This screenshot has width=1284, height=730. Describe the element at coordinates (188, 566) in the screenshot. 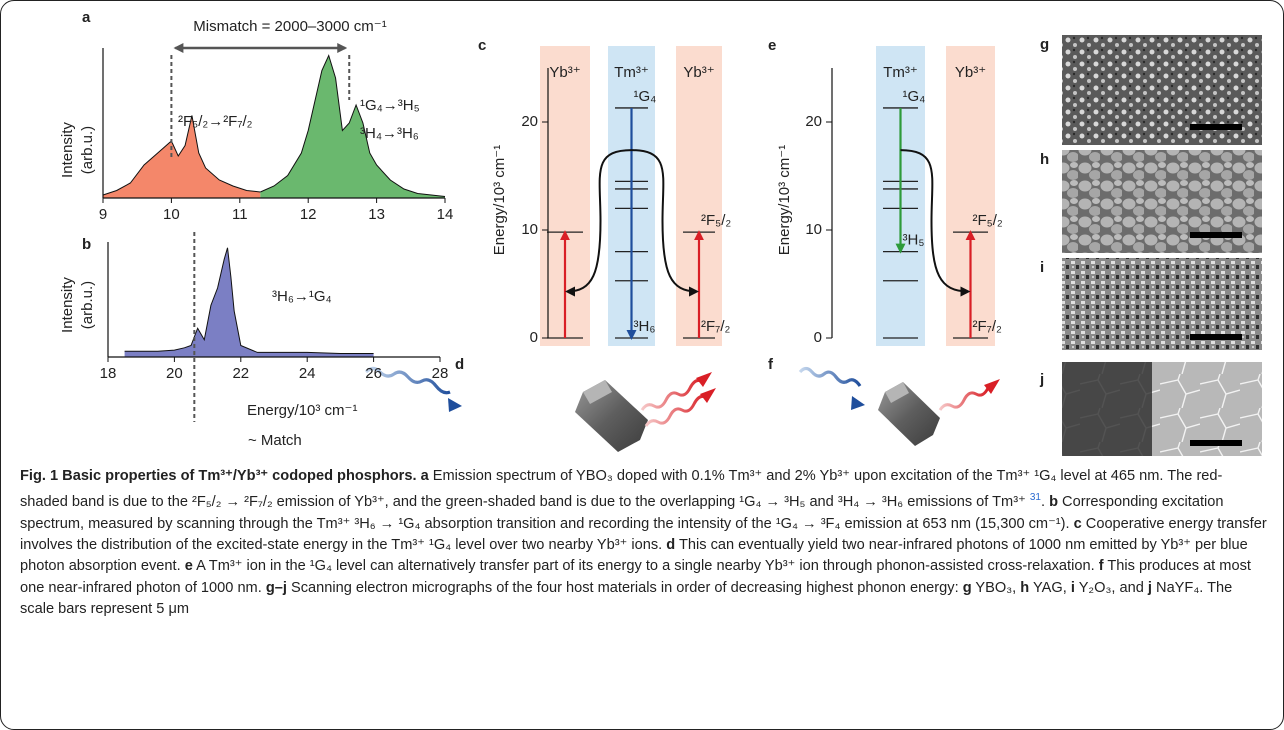

I see `caption-text: e` at that location.